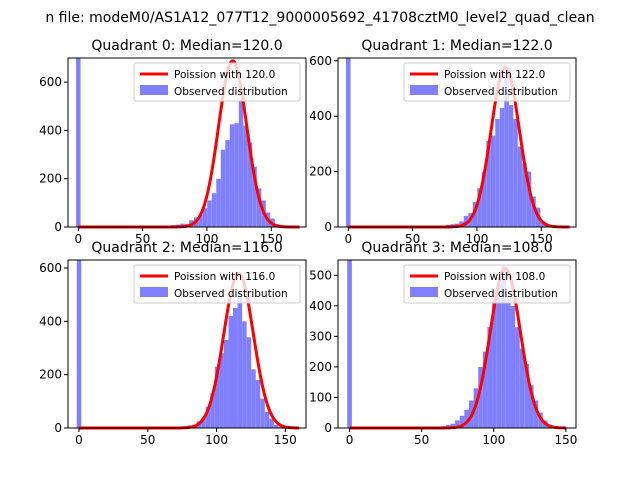 The image size is (640, 480). Describe the element at coordinates (224, 277) in the screenshot. I see `legend-label-fit: Poission with 116.0` at that location.